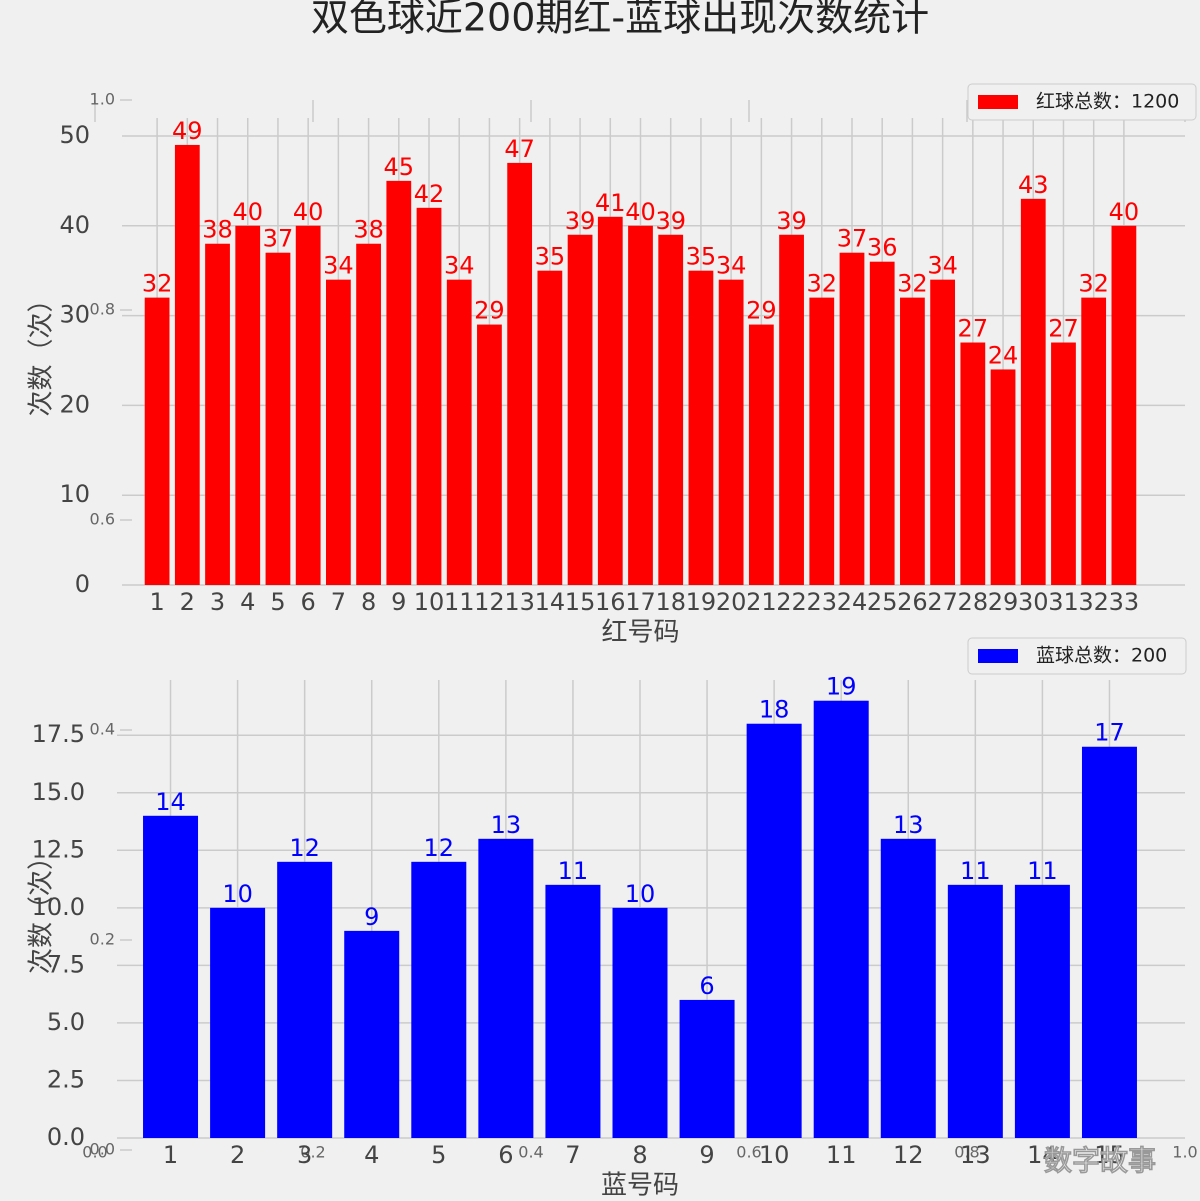  I want to click on y-tick-label: 0.6, so click(102, 519).